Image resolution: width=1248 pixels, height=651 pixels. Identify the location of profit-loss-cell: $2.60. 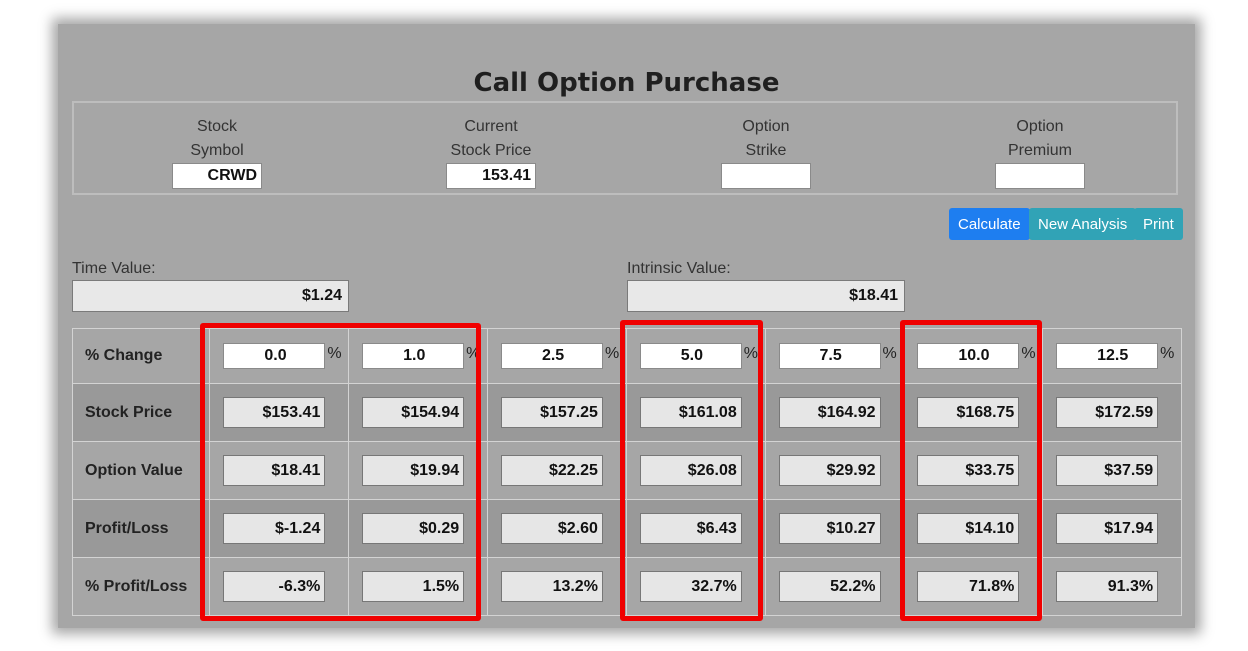
(556, 528).